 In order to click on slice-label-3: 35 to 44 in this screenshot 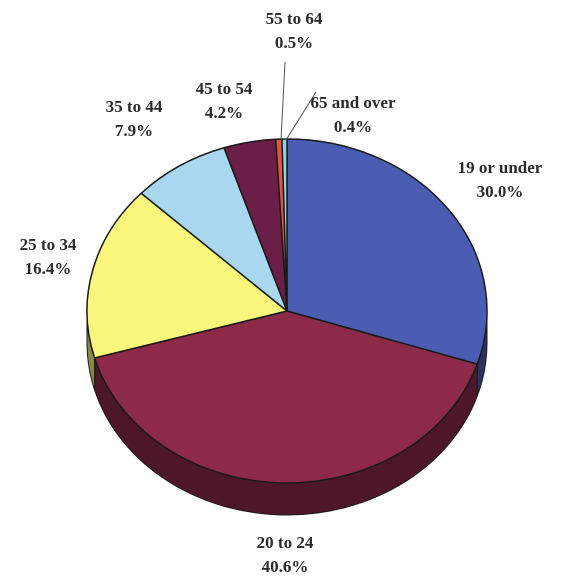, I will do `click(134, 106)`.